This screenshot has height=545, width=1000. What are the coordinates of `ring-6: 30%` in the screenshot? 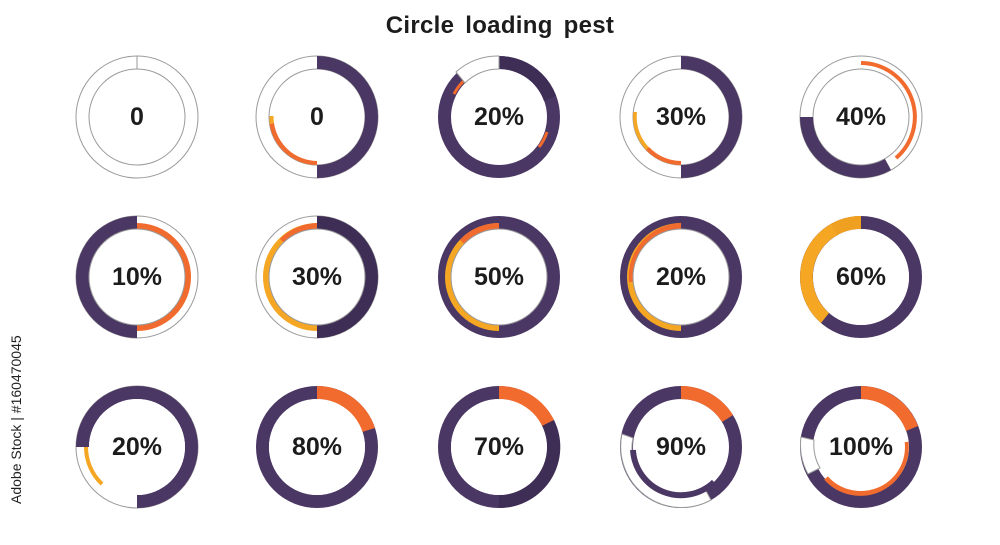 It's located at (317, 277).